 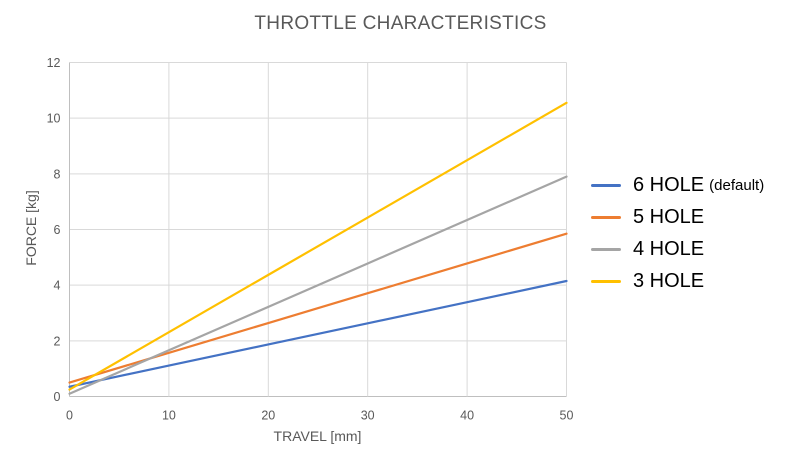 What do you see at coordinates (606, 185) in the screenshot?
I see `legend-swatch-6-hole` at bounding box center [606, 185].